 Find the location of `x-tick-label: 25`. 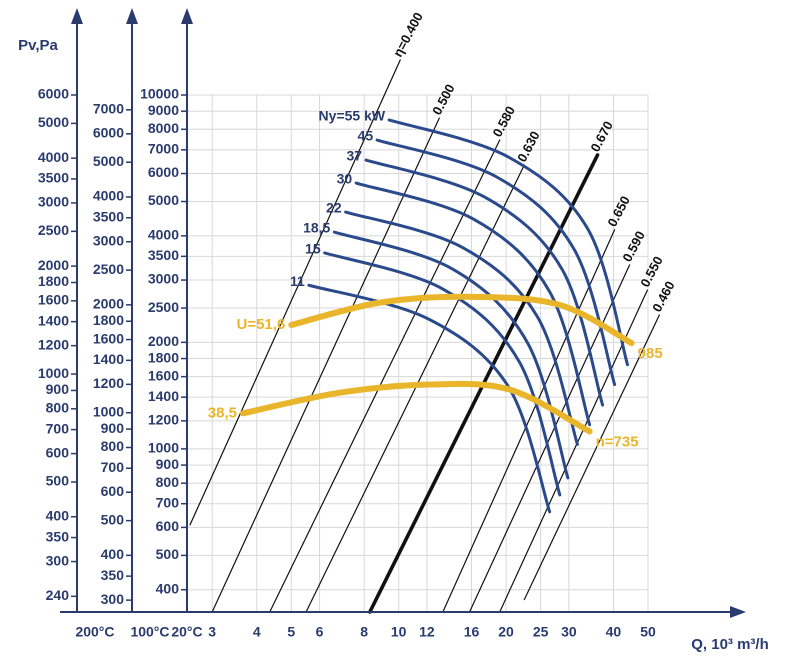

x-tick-label: 25 is located at coordinates (541, 632).